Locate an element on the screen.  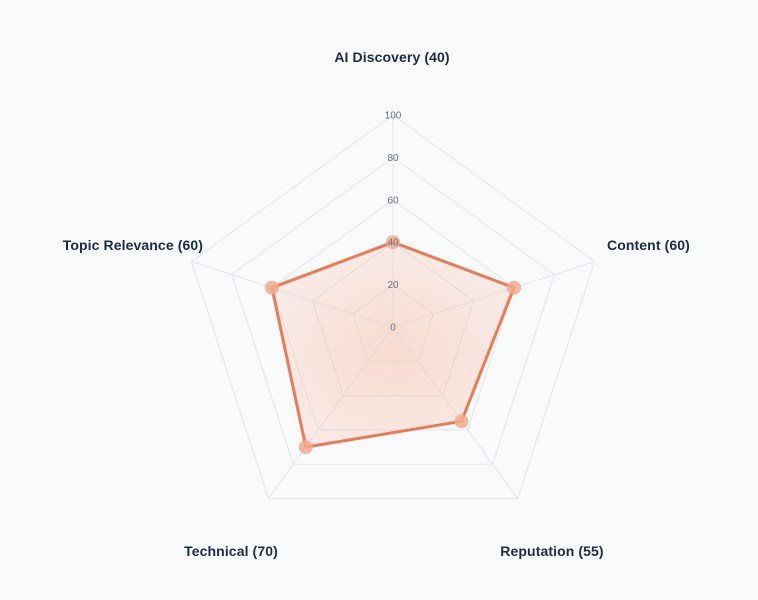
tick-label-40: 40 is located at coordinates (393, 243).